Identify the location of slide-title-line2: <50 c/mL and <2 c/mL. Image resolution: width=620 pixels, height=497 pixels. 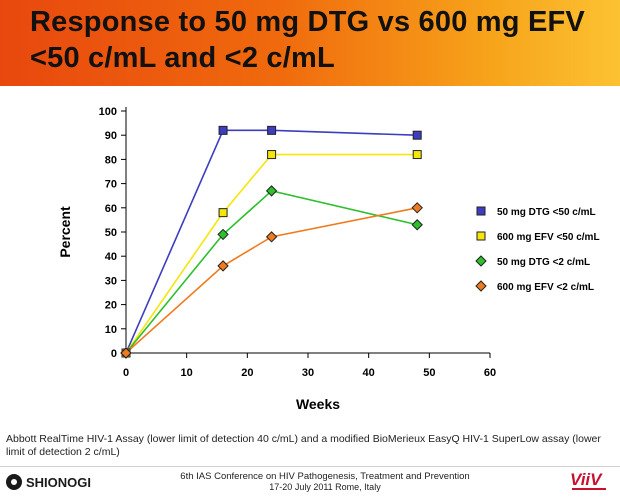
(182, 58).